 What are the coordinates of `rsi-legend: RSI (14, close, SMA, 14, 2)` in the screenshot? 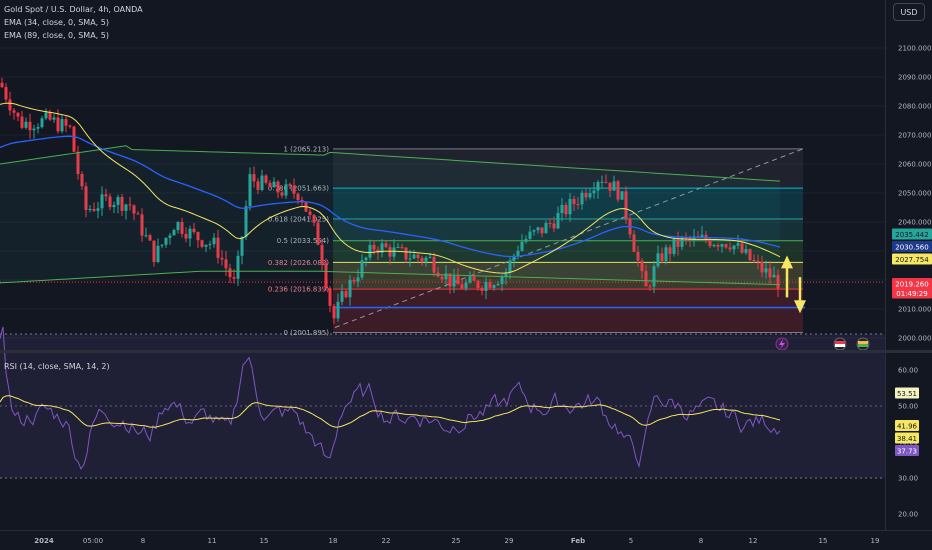 It's located at (57, 366).